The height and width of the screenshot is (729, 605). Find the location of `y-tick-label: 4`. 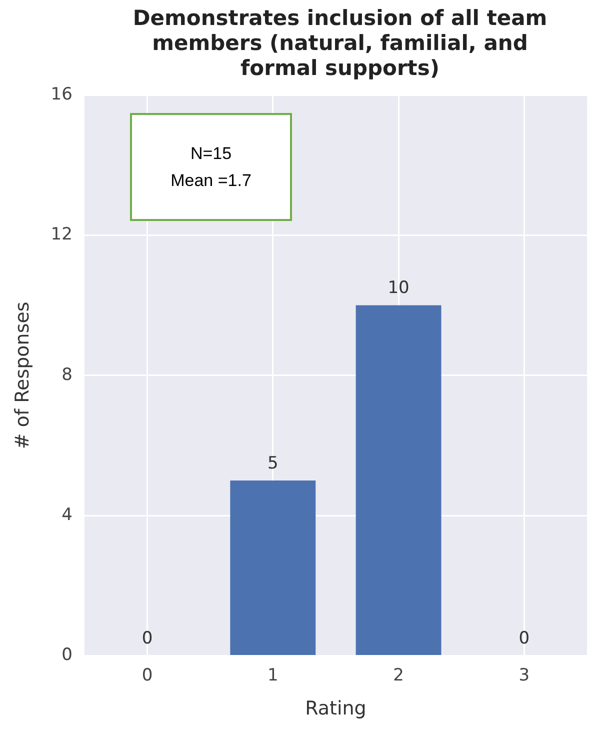

y-tick-label: 4 is located at coordinates (67, 515).